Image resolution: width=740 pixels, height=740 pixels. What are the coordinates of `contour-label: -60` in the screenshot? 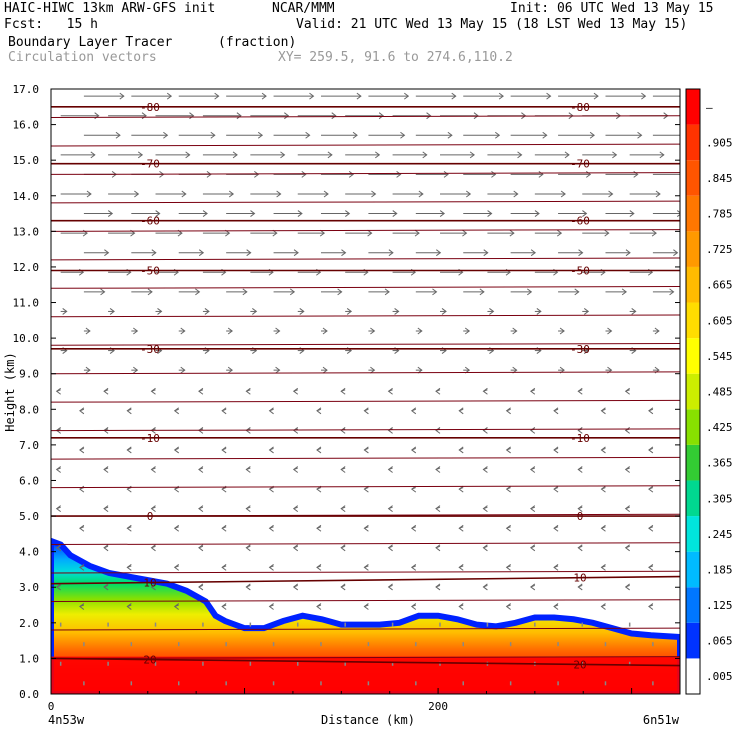 It's located at (580, 221).